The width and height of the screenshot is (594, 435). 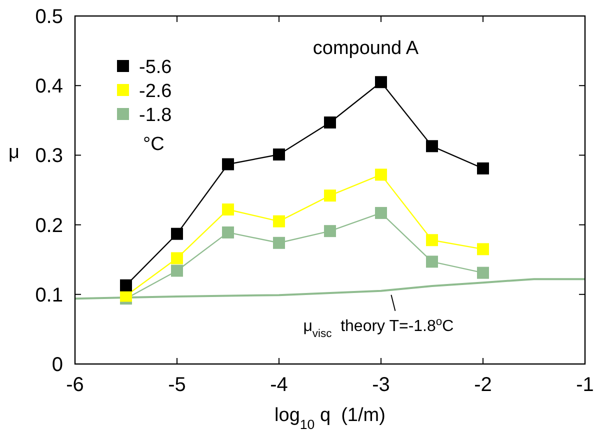 I want to click on x-tick-label: -1, so click(x=585, y=385).